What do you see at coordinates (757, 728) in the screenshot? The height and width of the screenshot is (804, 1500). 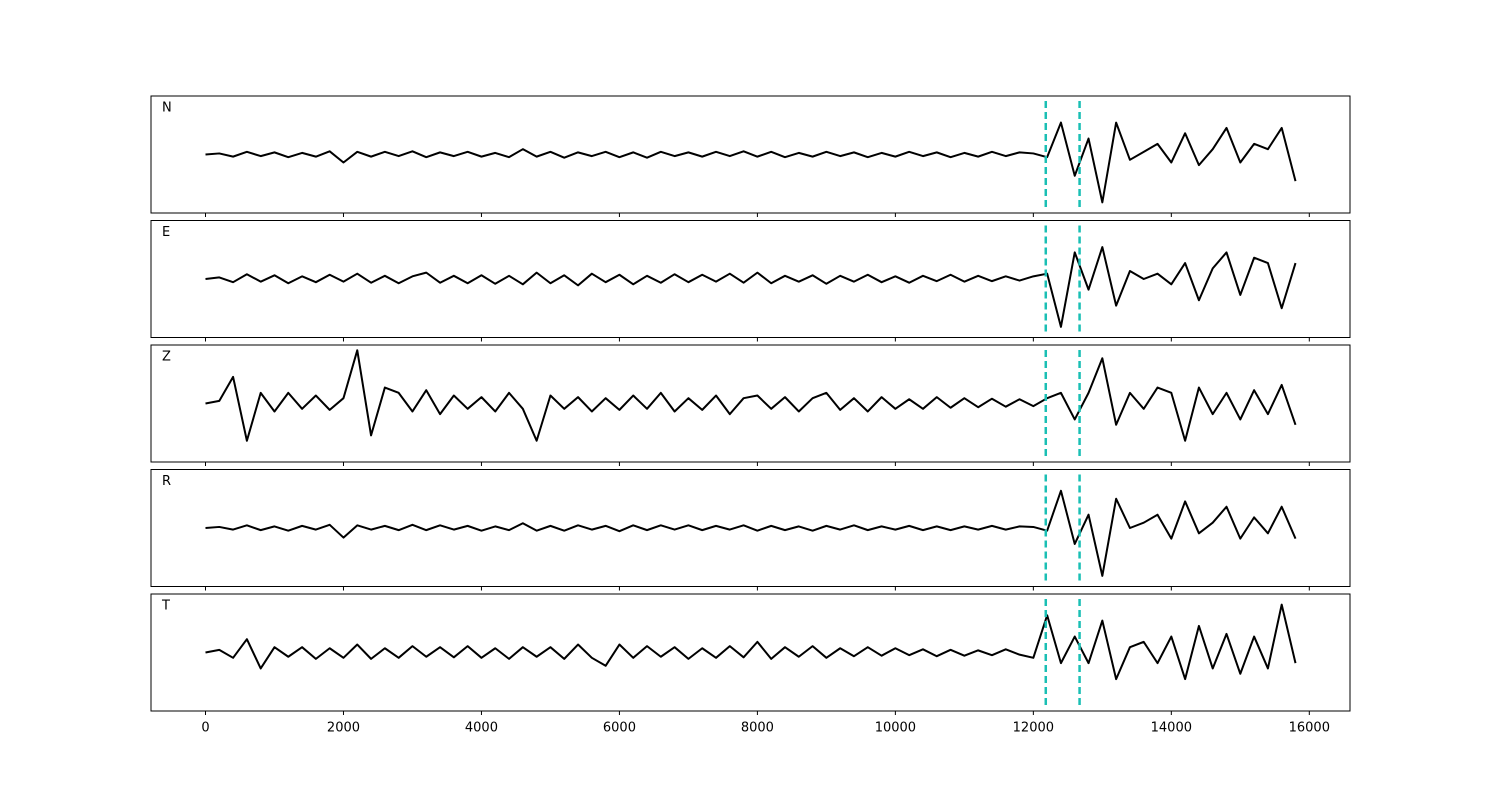 I see `x-tick-label: 8000` at bounding box center [757, 728].